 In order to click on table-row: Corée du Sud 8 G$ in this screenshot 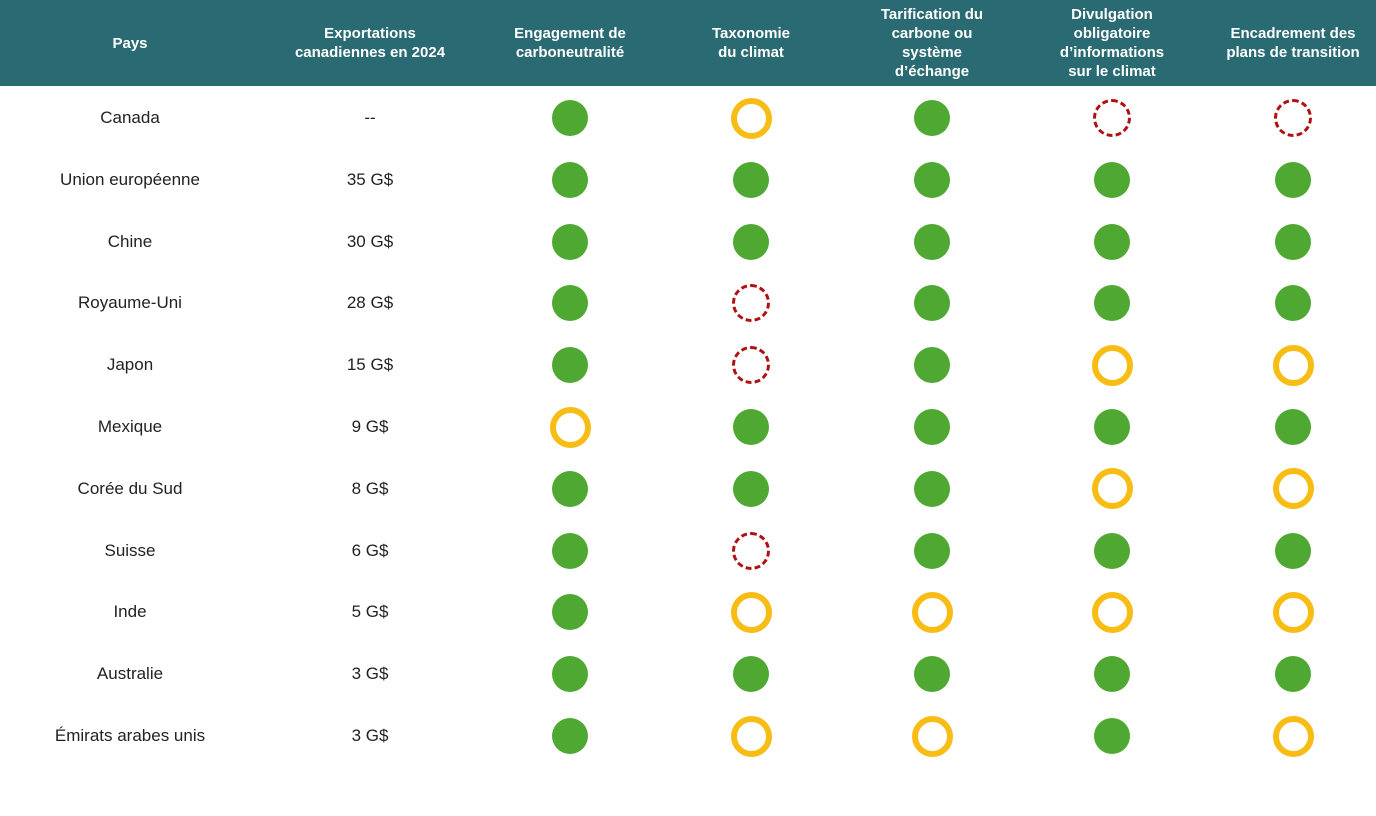, I will do `click(688, 489)`.